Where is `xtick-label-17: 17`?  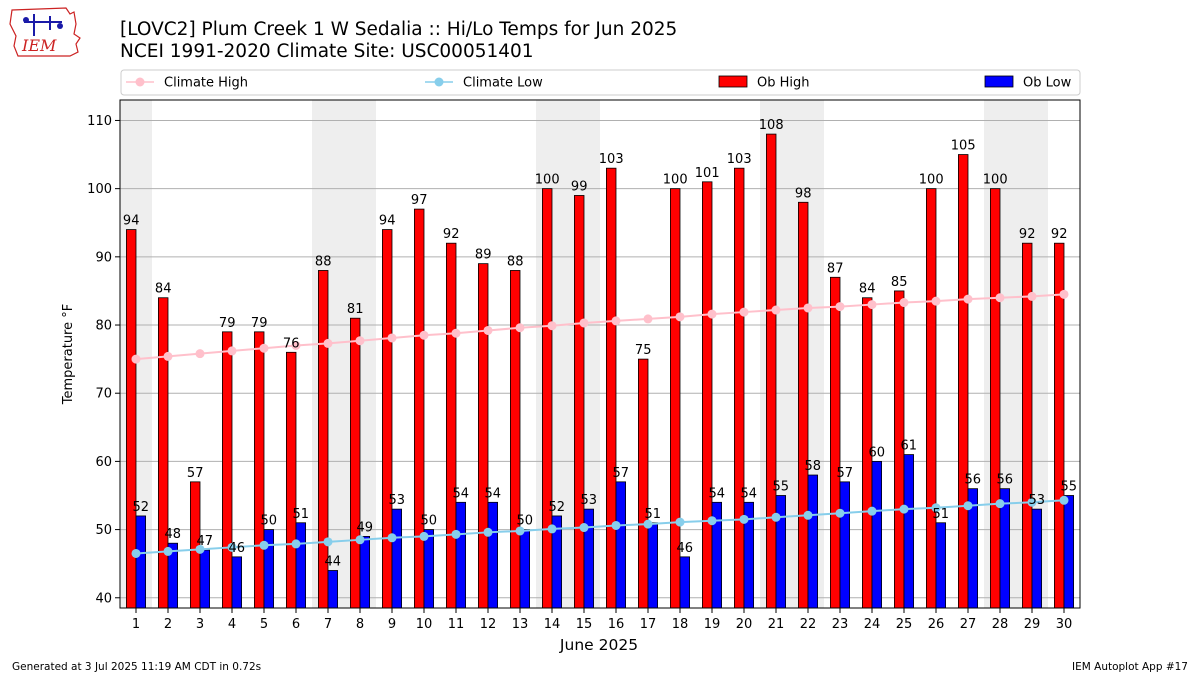
xtick-label-17: 17 is located at coordinates (648, 624).